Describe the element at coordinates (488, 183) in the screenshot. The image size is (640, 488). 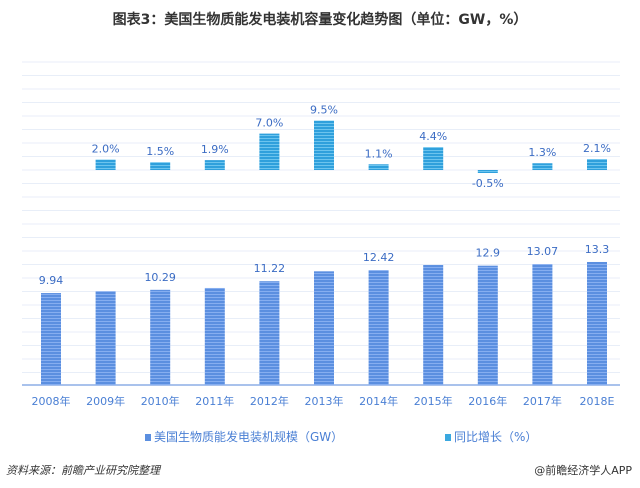
I see `growth-data-label: -0.5%` at that location.